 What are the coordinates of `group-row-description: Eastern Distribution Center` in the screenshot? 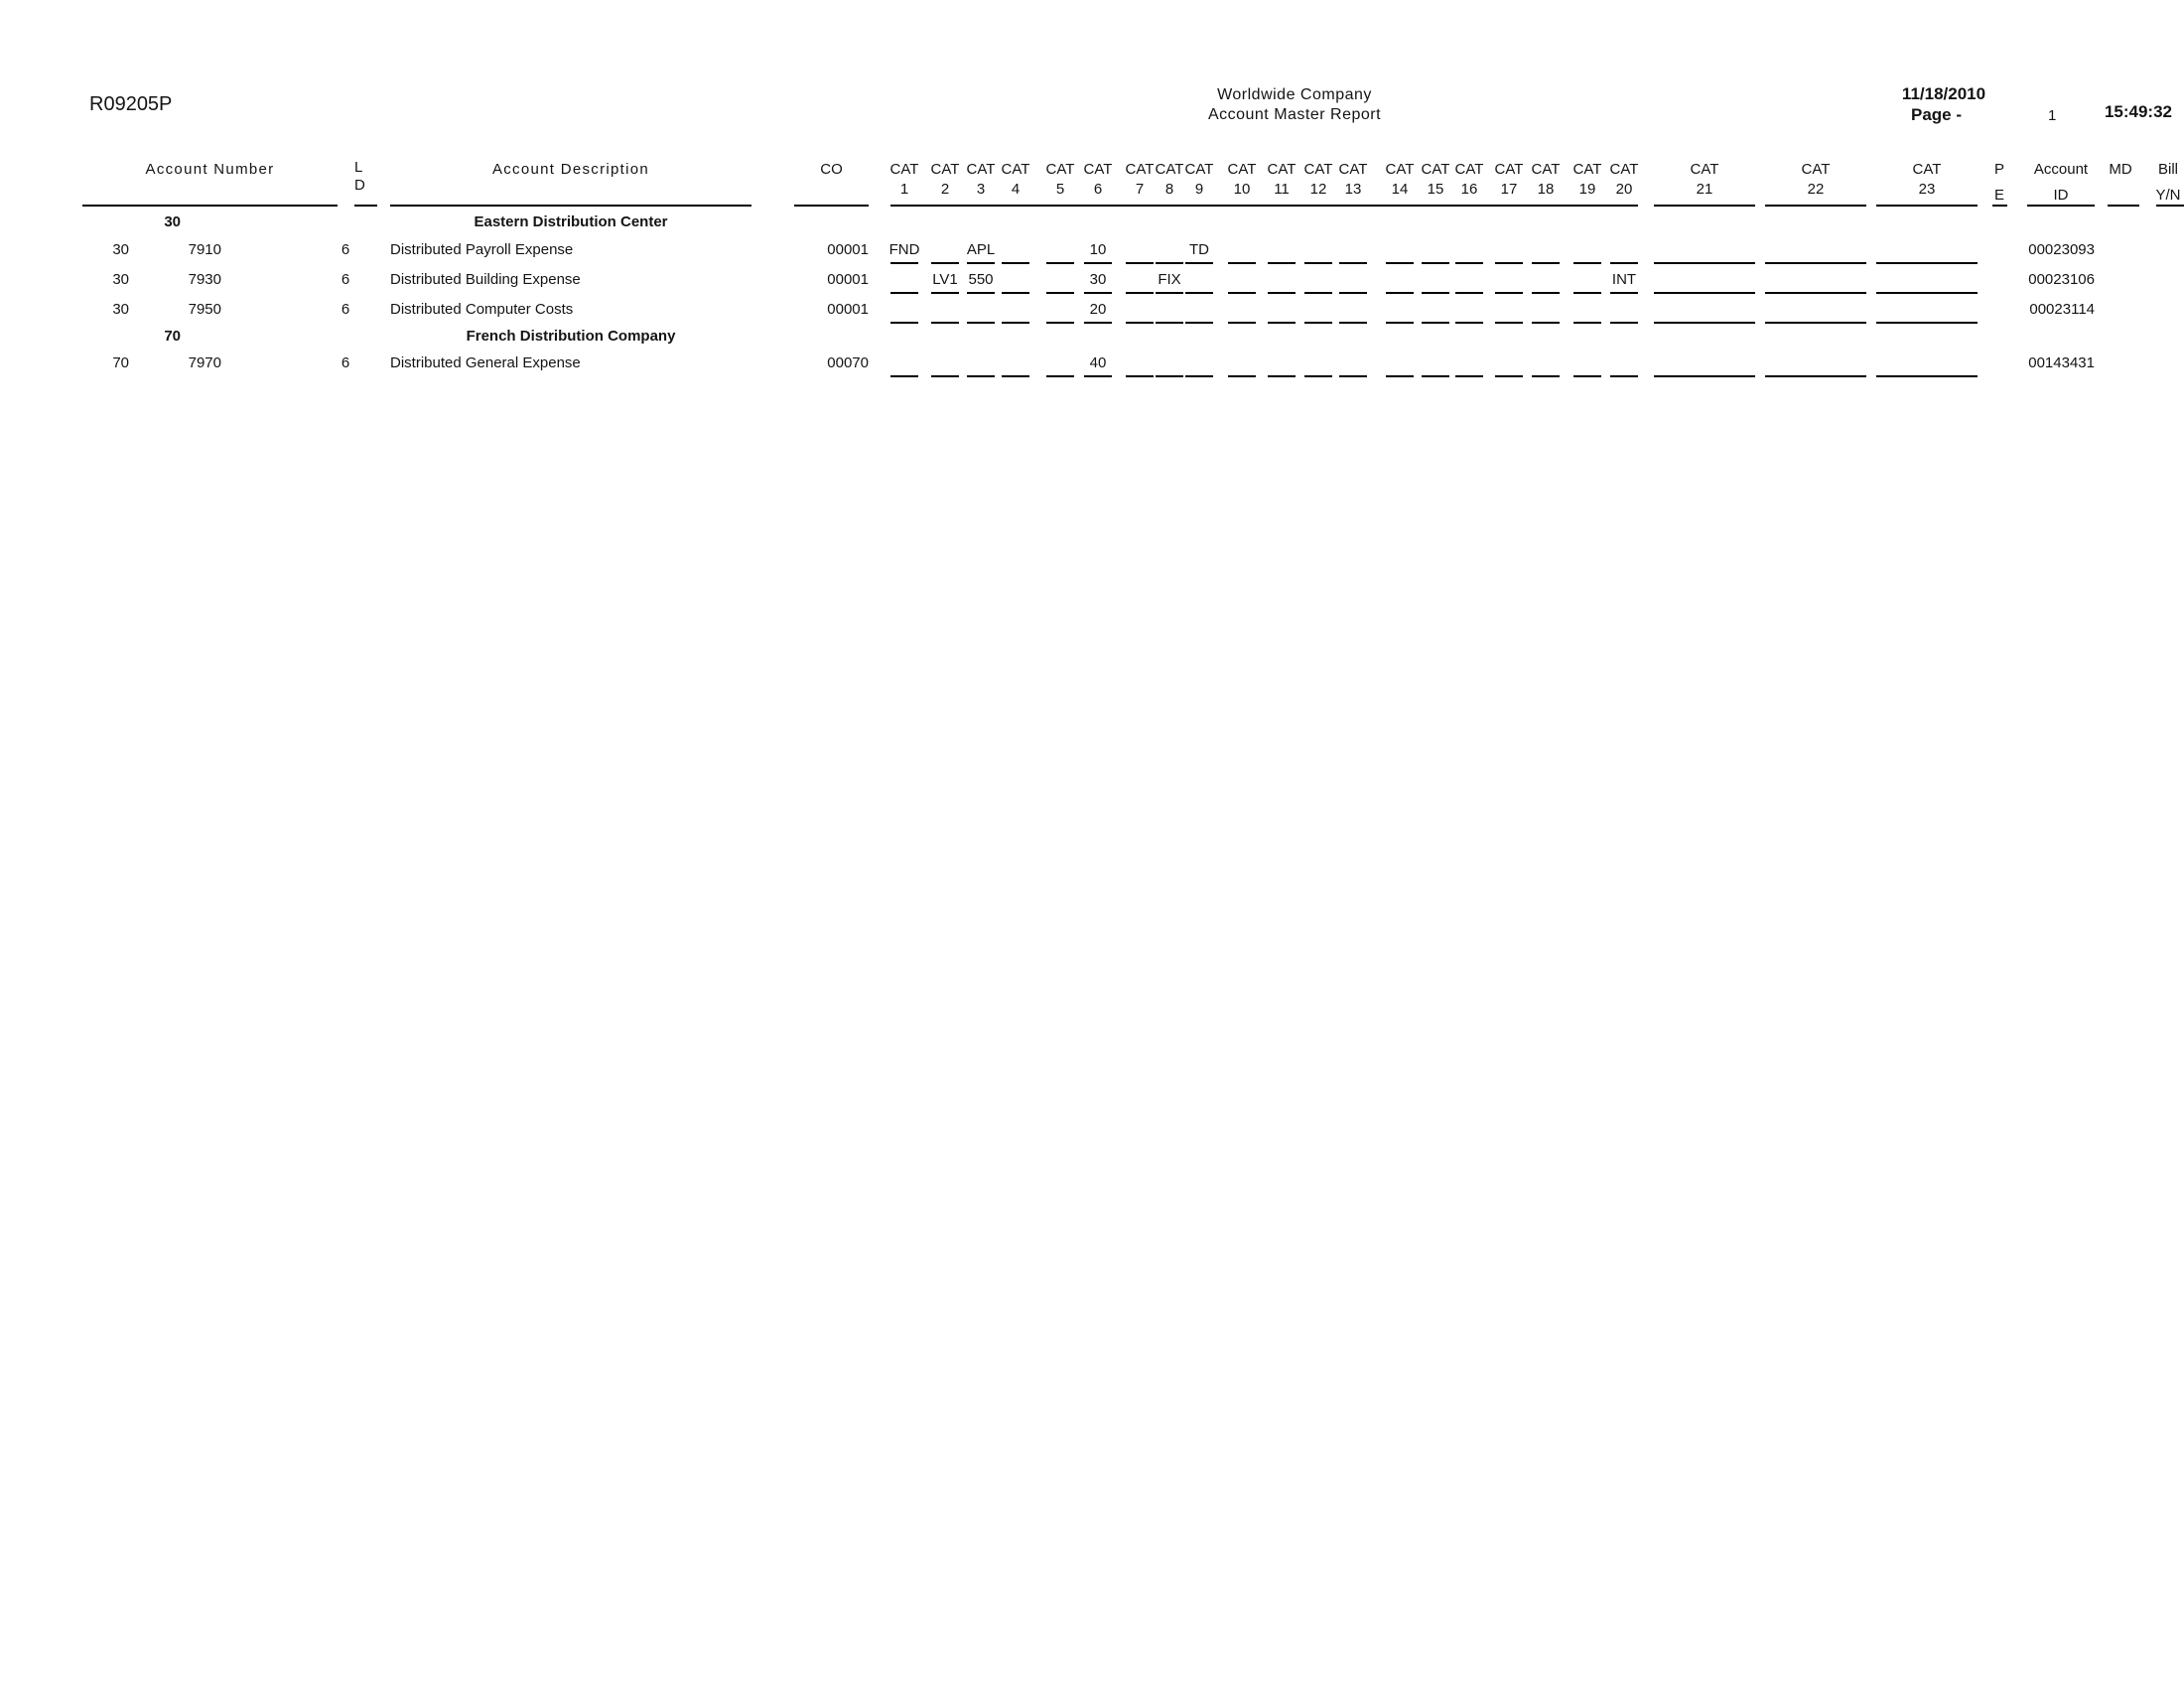 It's located at (571, 221).